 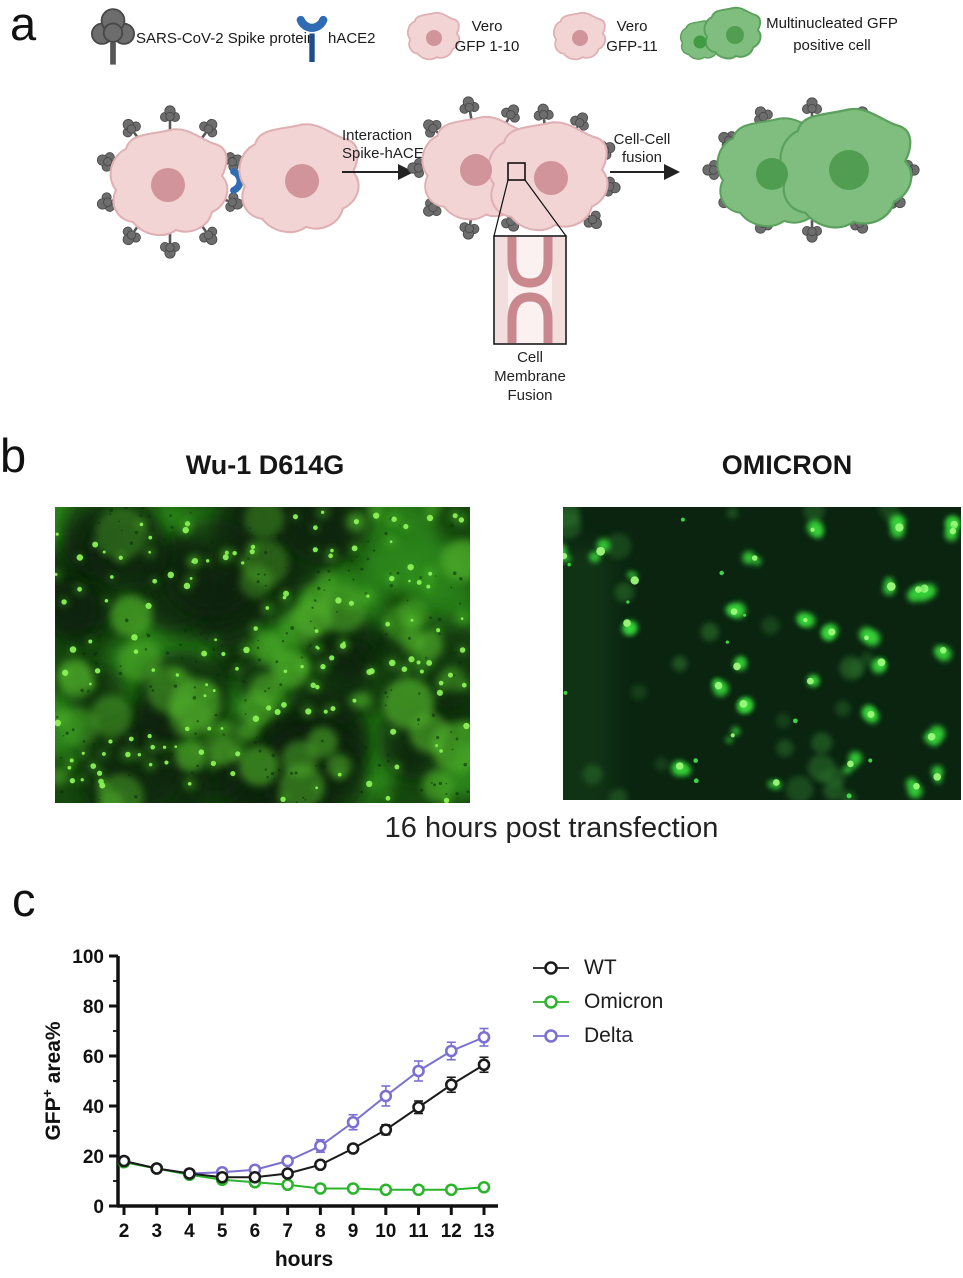 I want to click on multinucleated-cell-icon, so click(x=720, y=33).